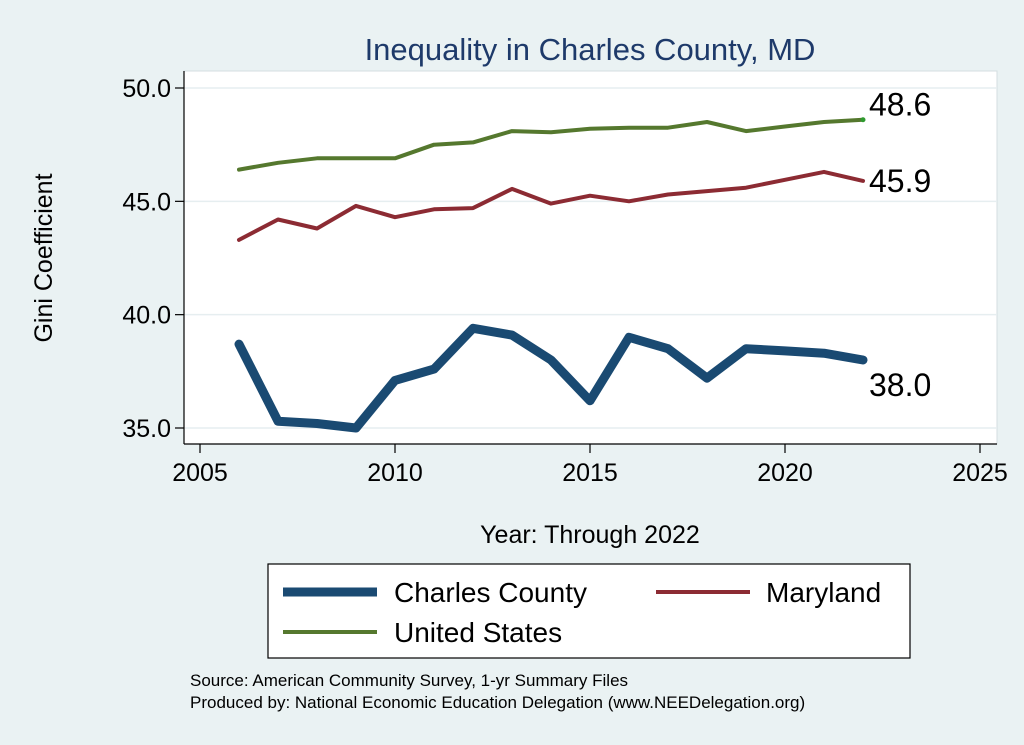 This screenshot has width=1024, height=745. What do you see at coordinates (900, 385) in the screenshot?
I see `end-label-charles-county: 38.0` at bounding box center [900, 385].